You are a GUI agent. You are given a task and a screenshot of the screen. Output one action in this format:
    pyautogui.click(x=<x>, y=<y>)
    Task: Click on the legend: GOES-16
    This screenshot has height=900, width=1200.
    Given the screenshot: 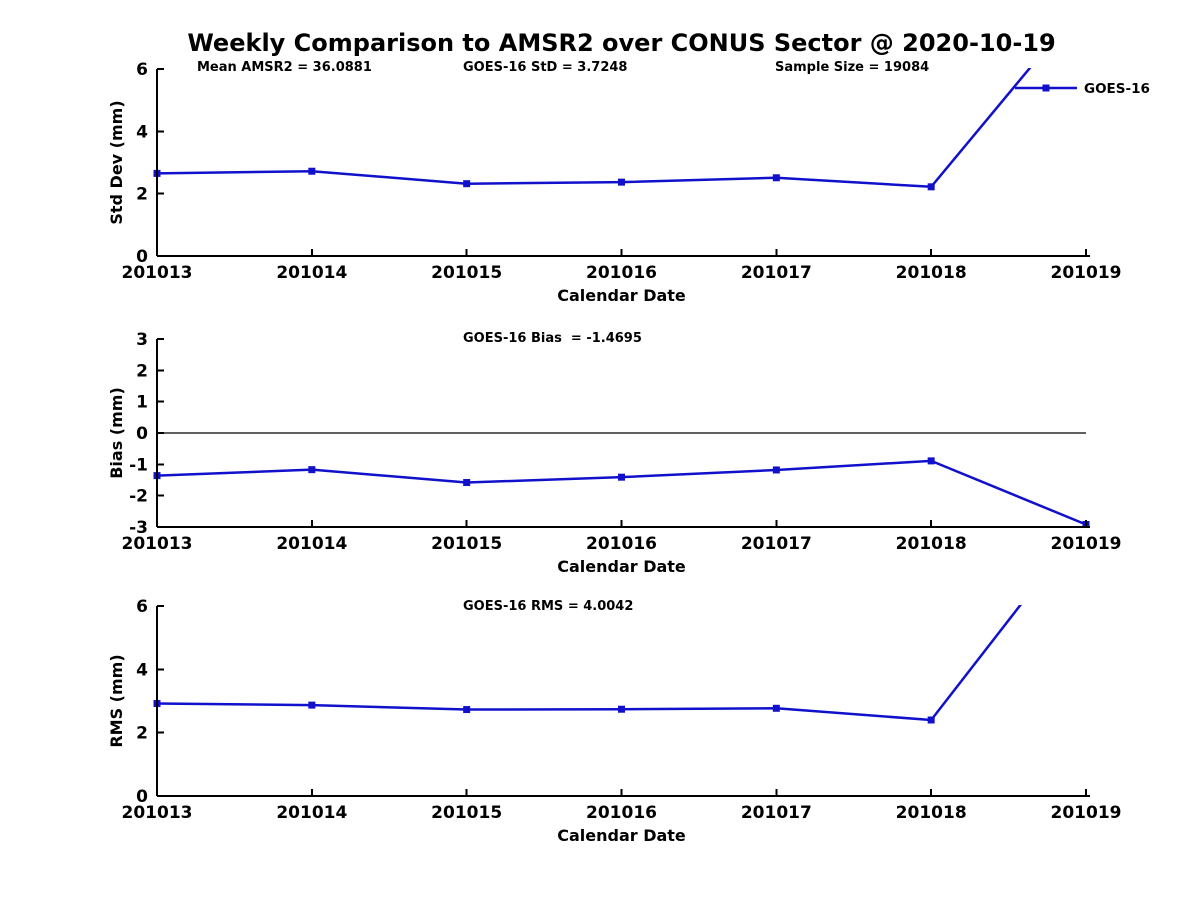 What is the action you would take?
    pyautogui.click(x=1082, y=89)
    